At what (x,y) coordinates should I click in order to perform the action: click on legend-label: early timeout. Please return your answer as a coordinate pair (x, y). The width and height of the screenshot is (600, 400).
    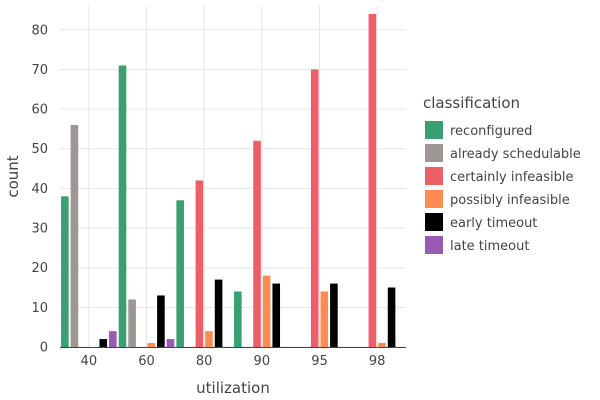
    Looking at the image, I should click on (493, 223).